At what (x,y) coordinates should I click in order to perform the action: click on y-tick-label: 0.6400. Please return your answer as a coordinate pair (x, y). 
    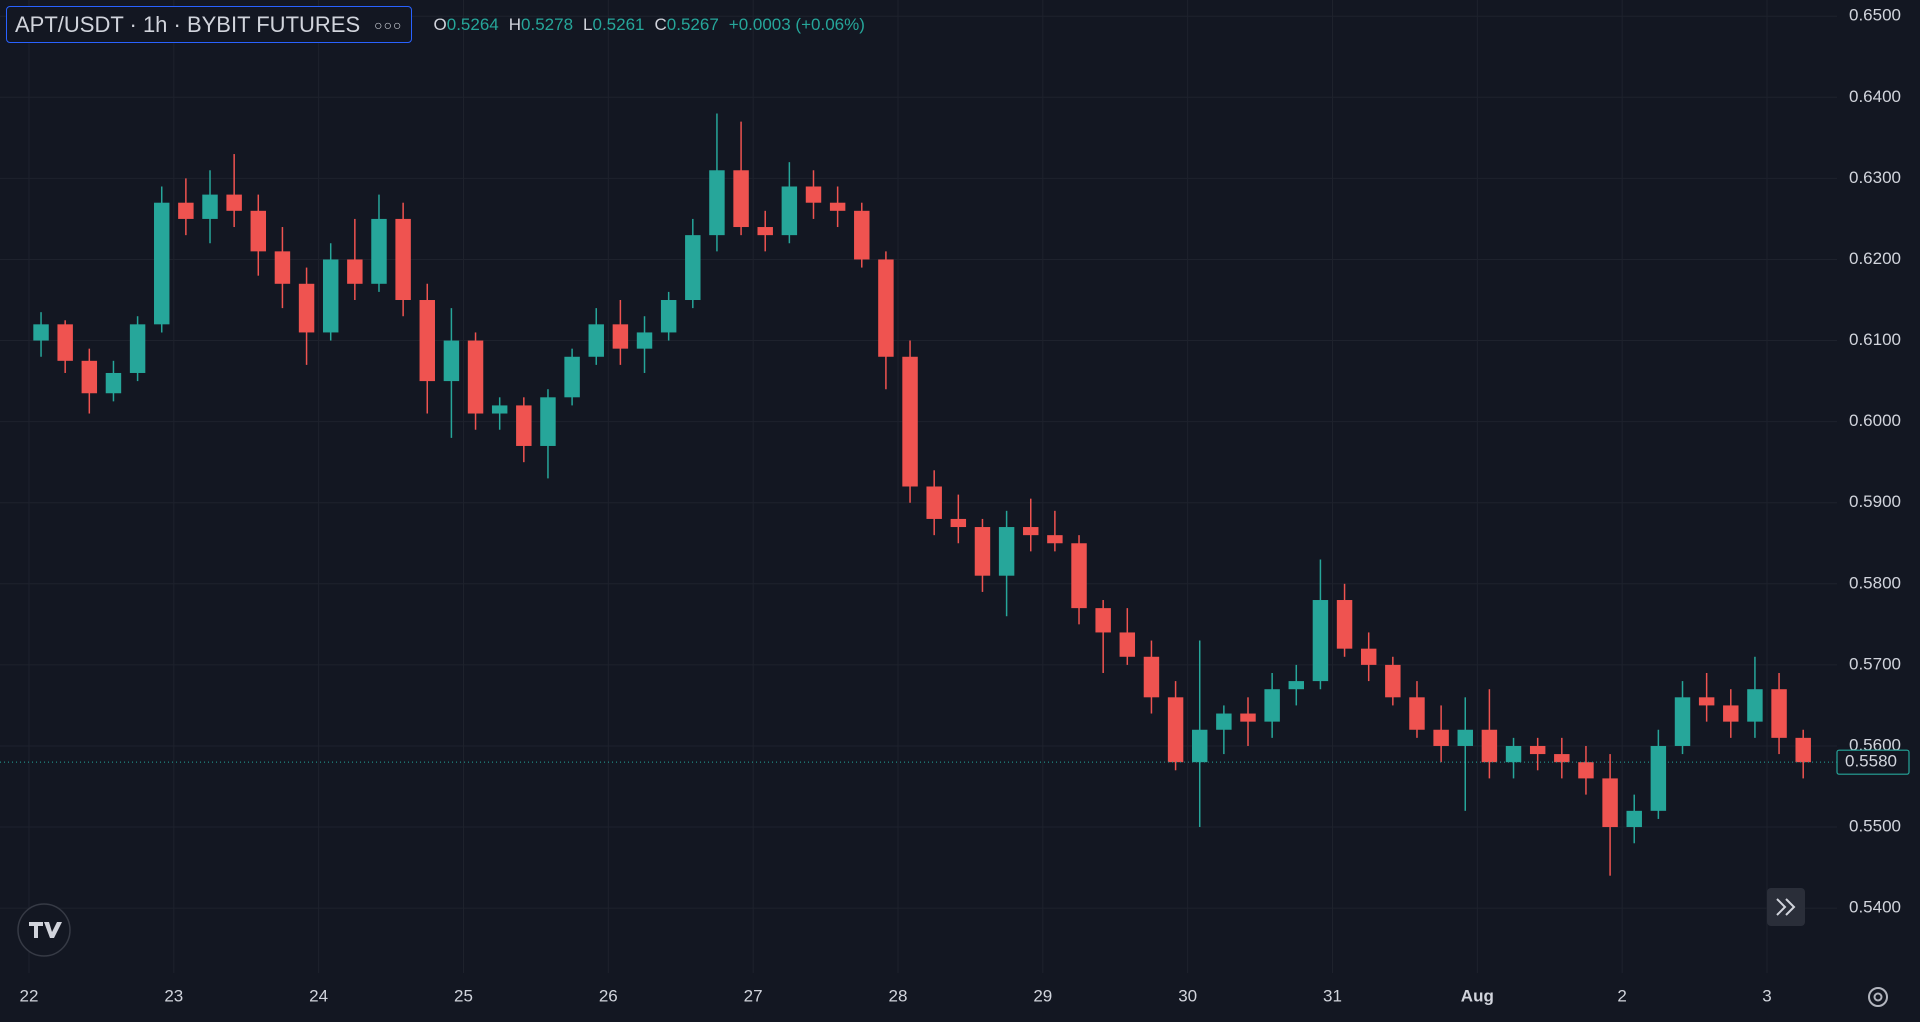
    Looking at the image, I should click on (1875, 96).